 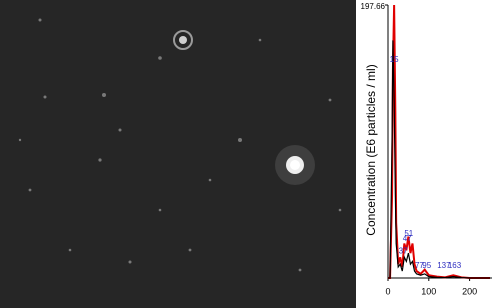 I want to click on peak-label: 15, so click(x=394, y=59).